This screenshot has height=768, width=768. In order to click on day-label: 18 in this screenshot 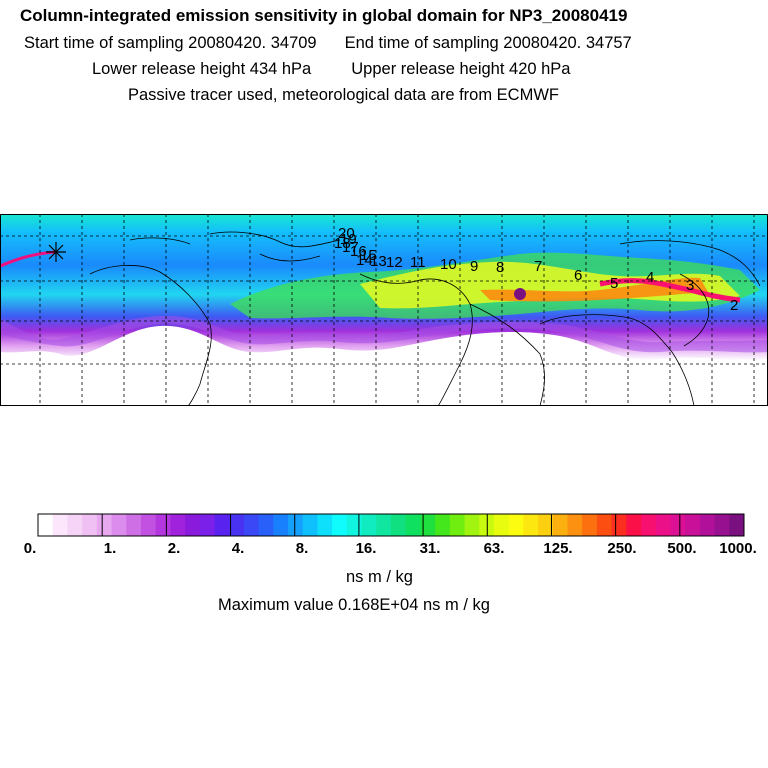, I will do `click(342, 243)`.